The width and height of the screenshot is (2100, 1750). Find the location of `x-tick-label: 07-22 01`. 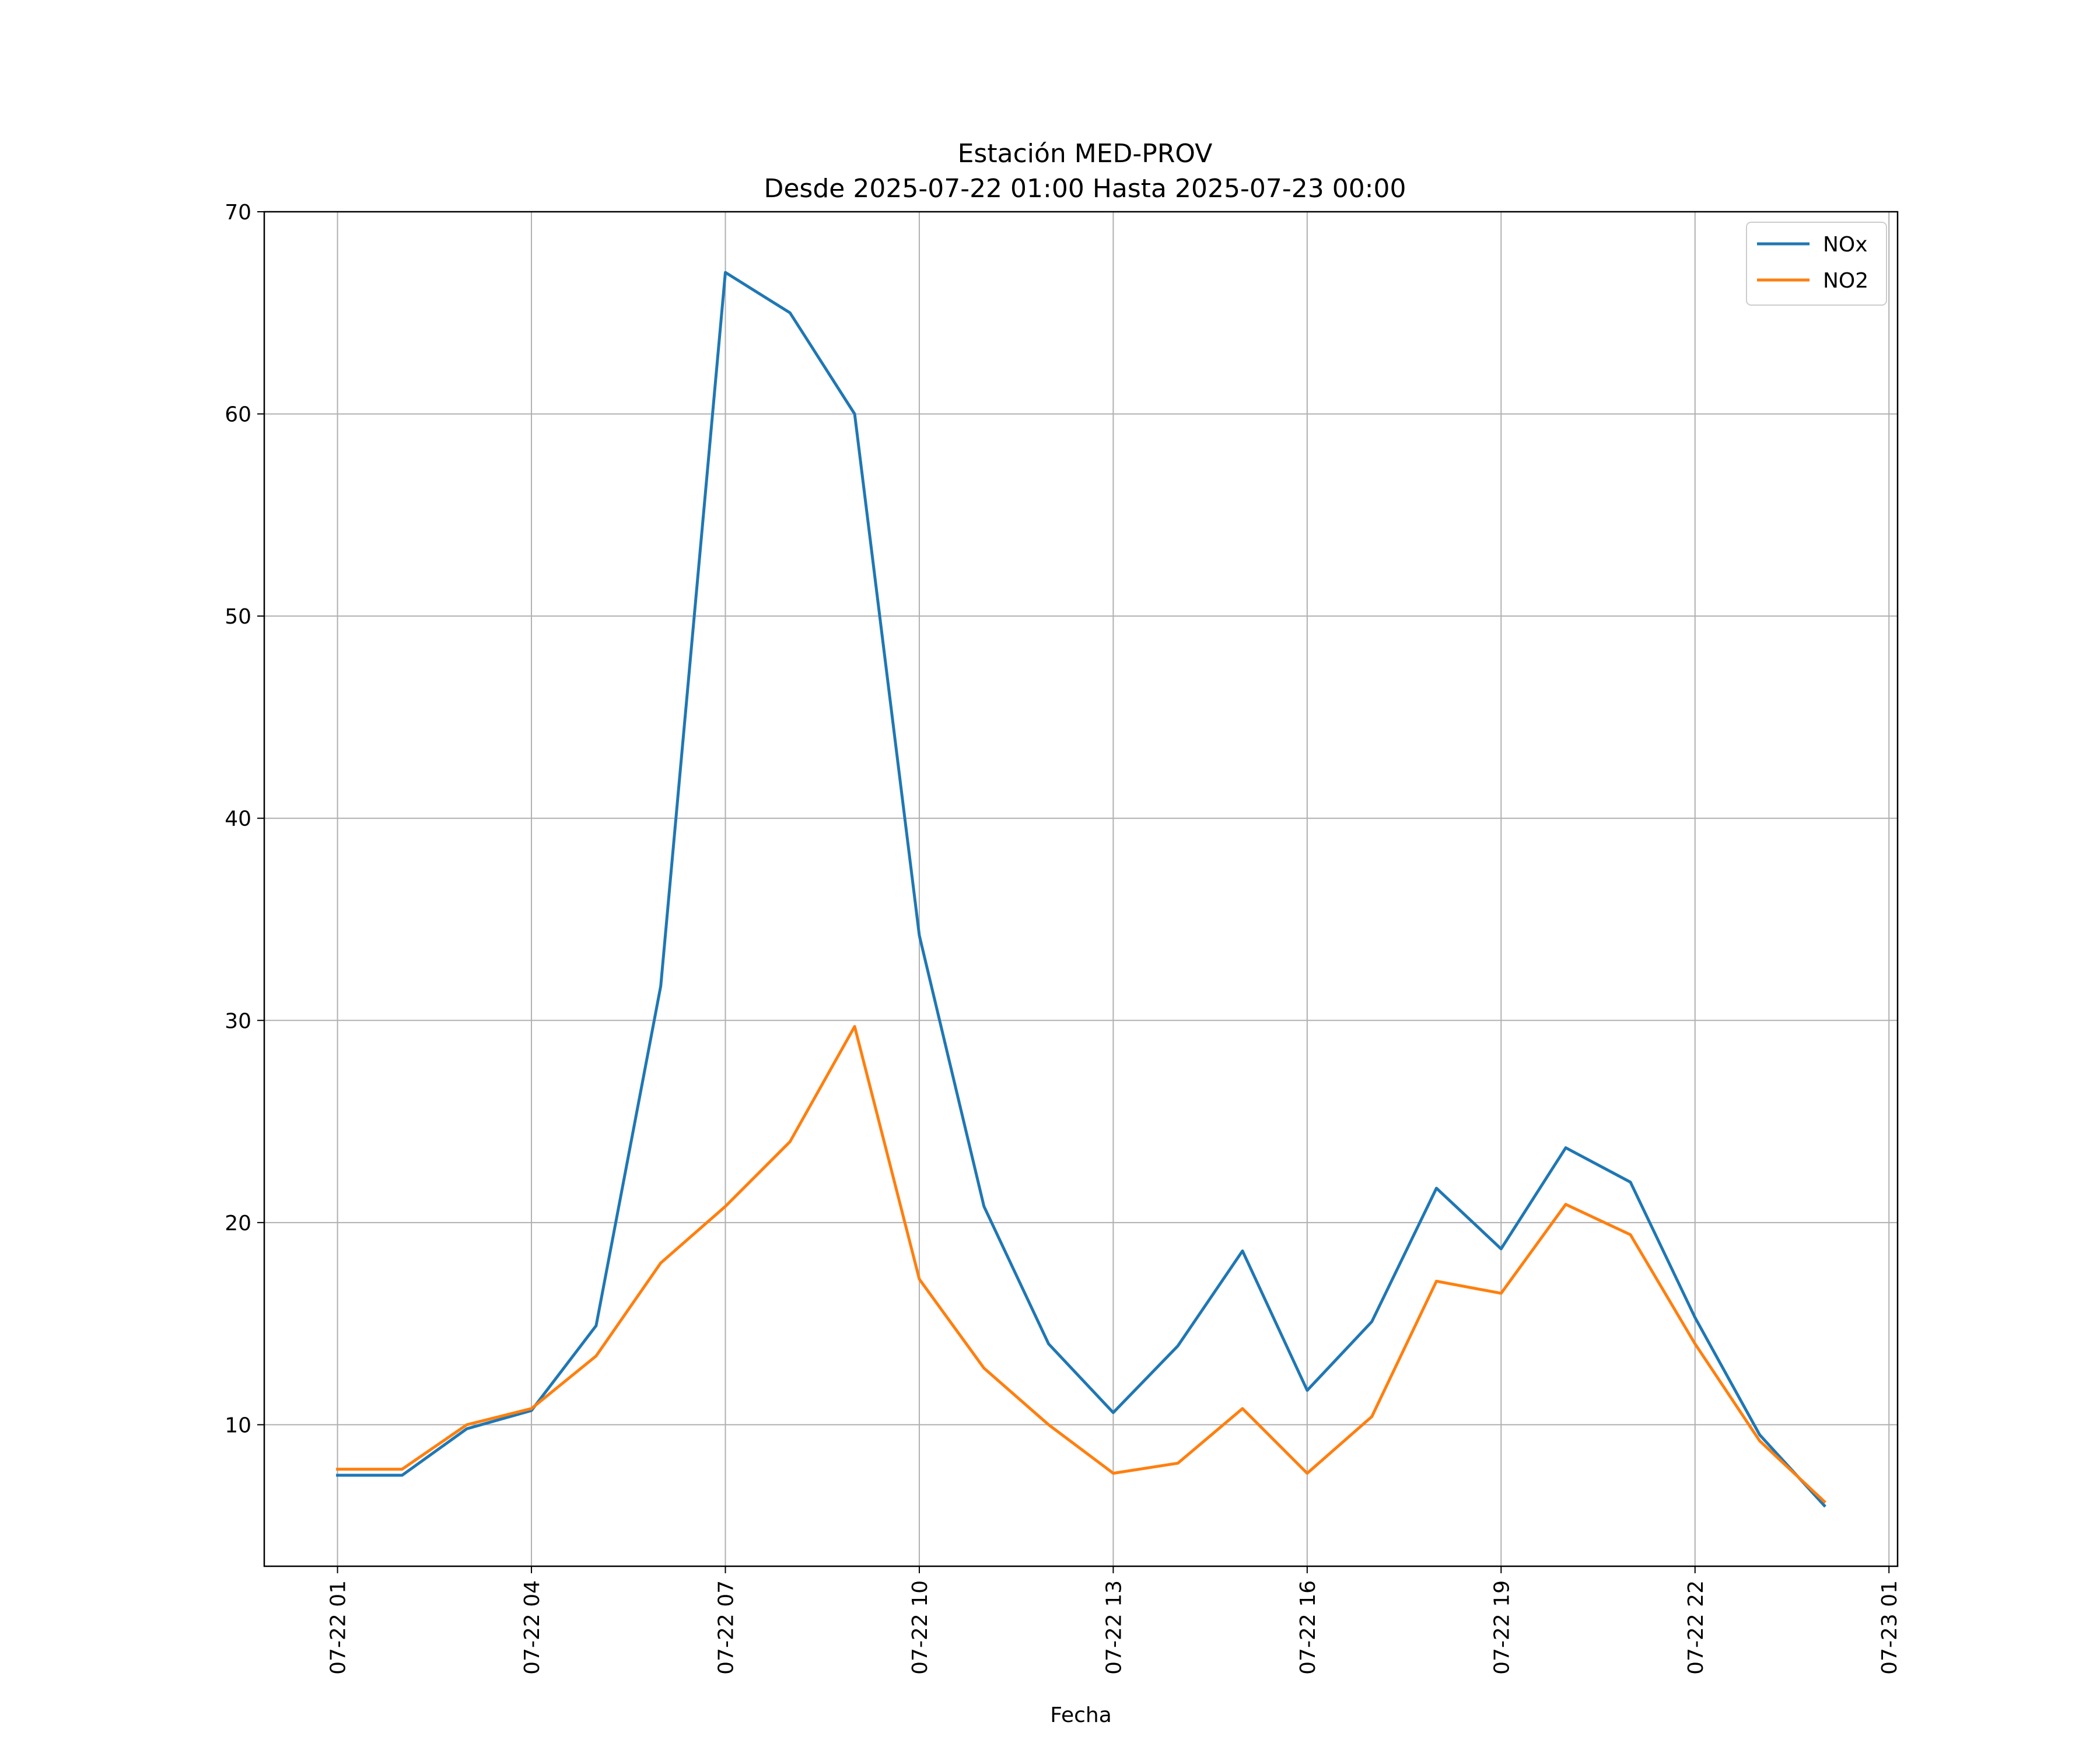

x-tick-label: 07-22 01 is located at coordinates (339, 1627).